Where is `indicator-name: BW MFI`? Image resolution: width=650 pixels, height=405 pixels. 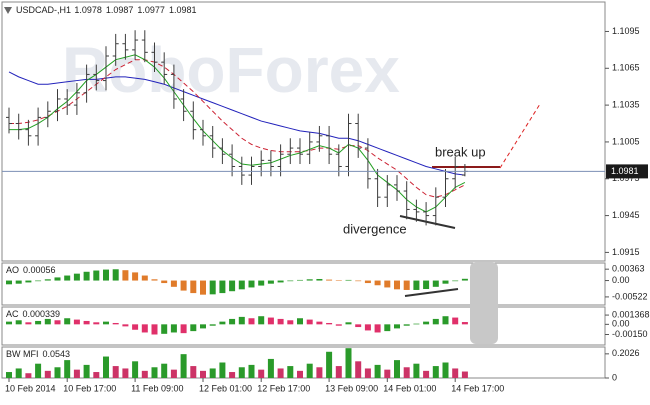 indicator-name: BW MFI is located at coordinates (22, 354).